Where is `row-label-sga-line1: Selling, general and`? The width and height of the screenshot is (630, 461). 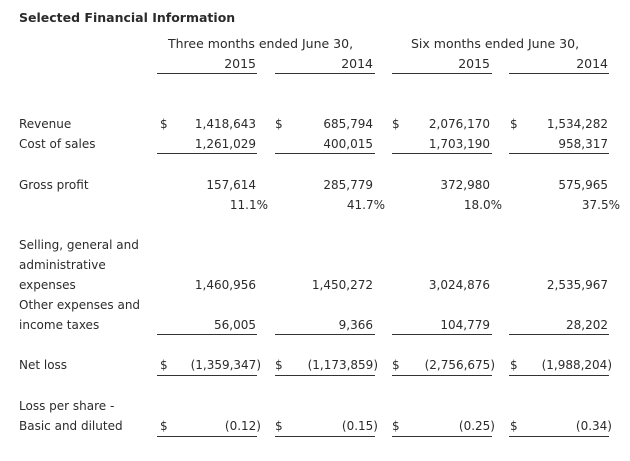
row-label-sga-line1: Selling, general and is located at coordinates (79, 245).